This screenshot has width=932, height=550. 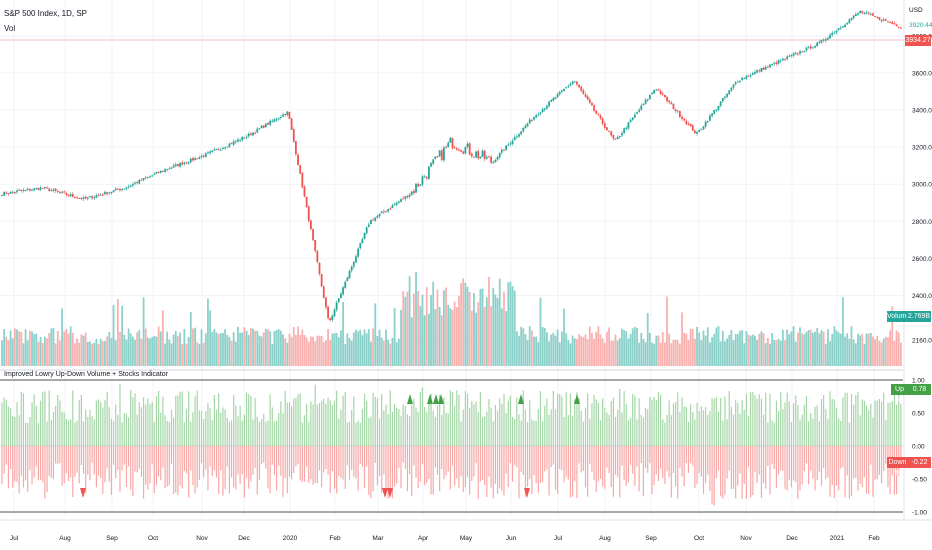 I want to click on volume-legend-label: Vol, so click(x=10, y=28).